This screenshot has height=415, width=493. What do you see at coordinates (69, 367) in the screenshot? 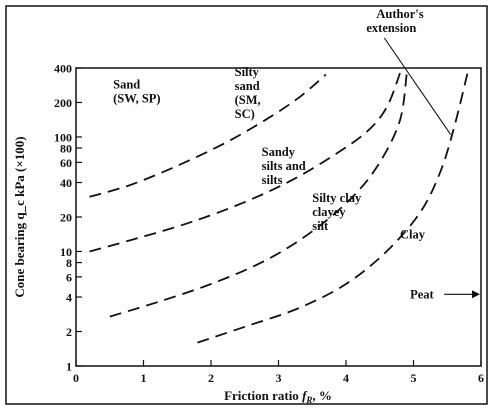
I see `y-tick-label: 1` at bounding box center [69, 367].